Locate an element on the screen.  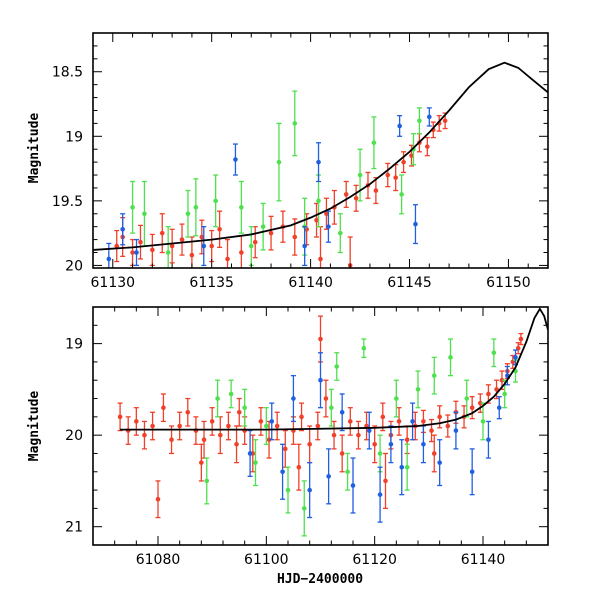
y-tick-label: 18.5 is located at coordinates (67, 73).